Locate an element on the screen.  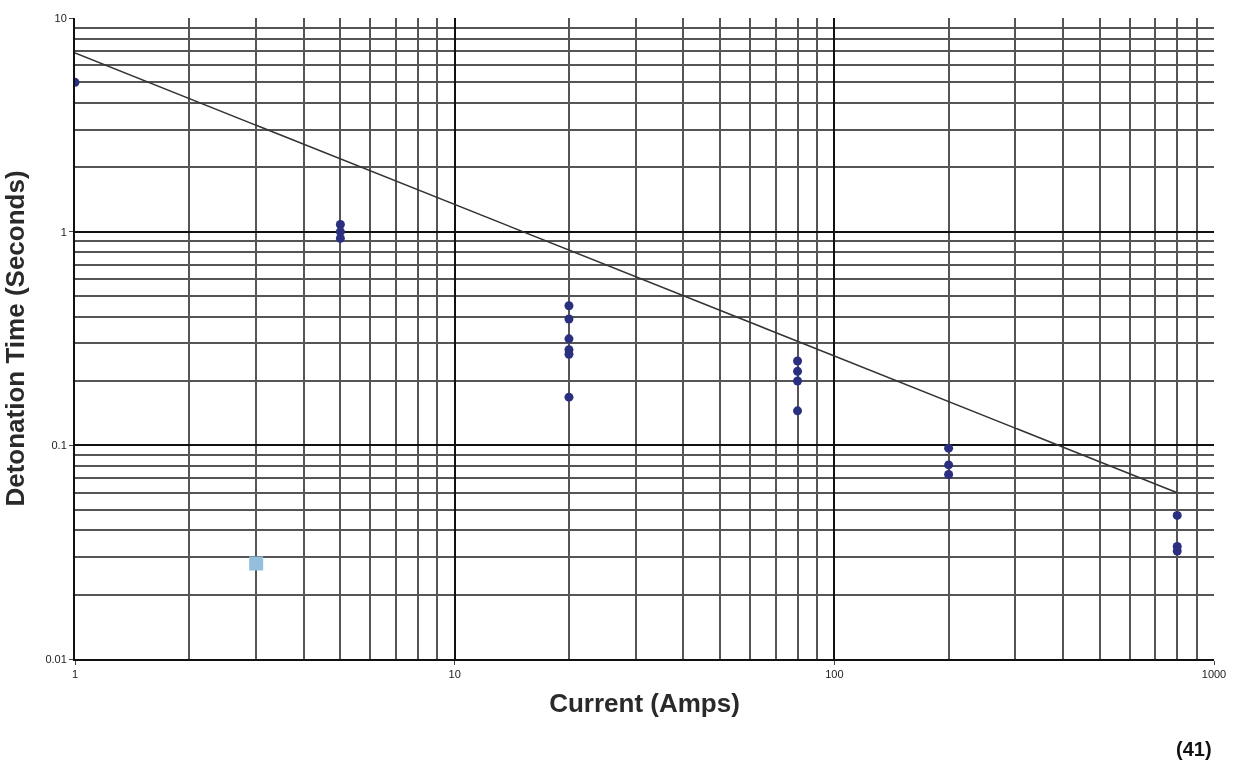
y-tick-label: 1 is located at coordinates (63, 231).